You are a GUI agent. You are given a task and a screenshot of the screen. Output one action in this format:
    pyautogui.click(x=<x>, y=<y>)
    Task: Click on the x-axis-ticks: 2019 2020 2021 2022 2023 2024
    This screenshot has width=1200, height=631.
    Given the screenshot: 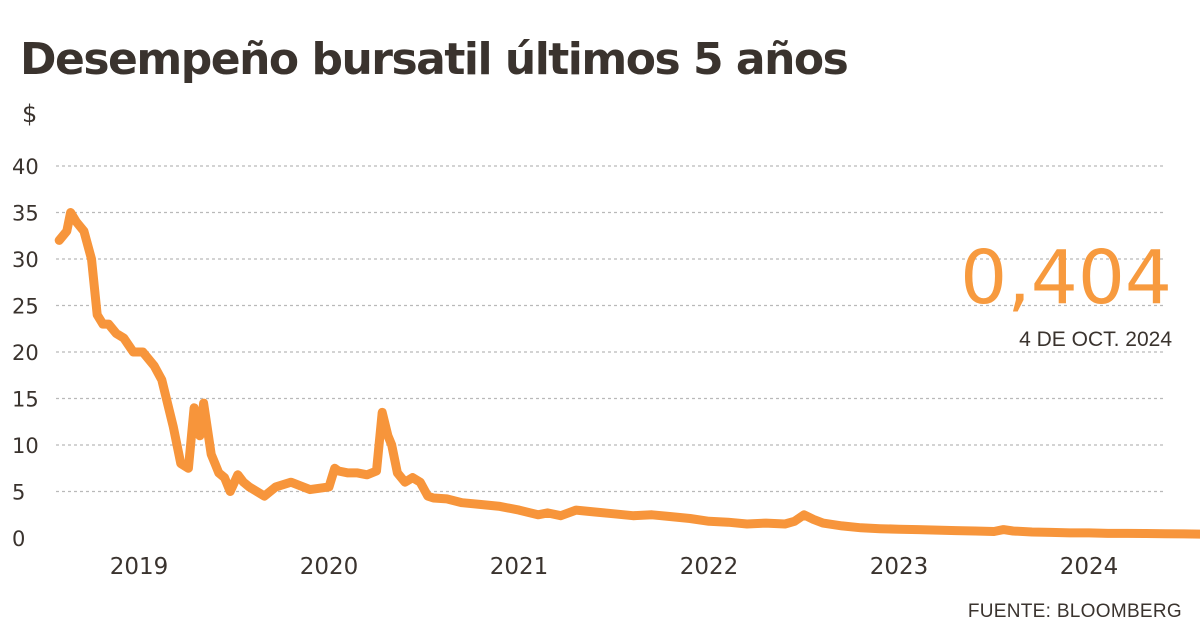 What is the action you would take?
    pyautogui.click(x=614, y=567)
    